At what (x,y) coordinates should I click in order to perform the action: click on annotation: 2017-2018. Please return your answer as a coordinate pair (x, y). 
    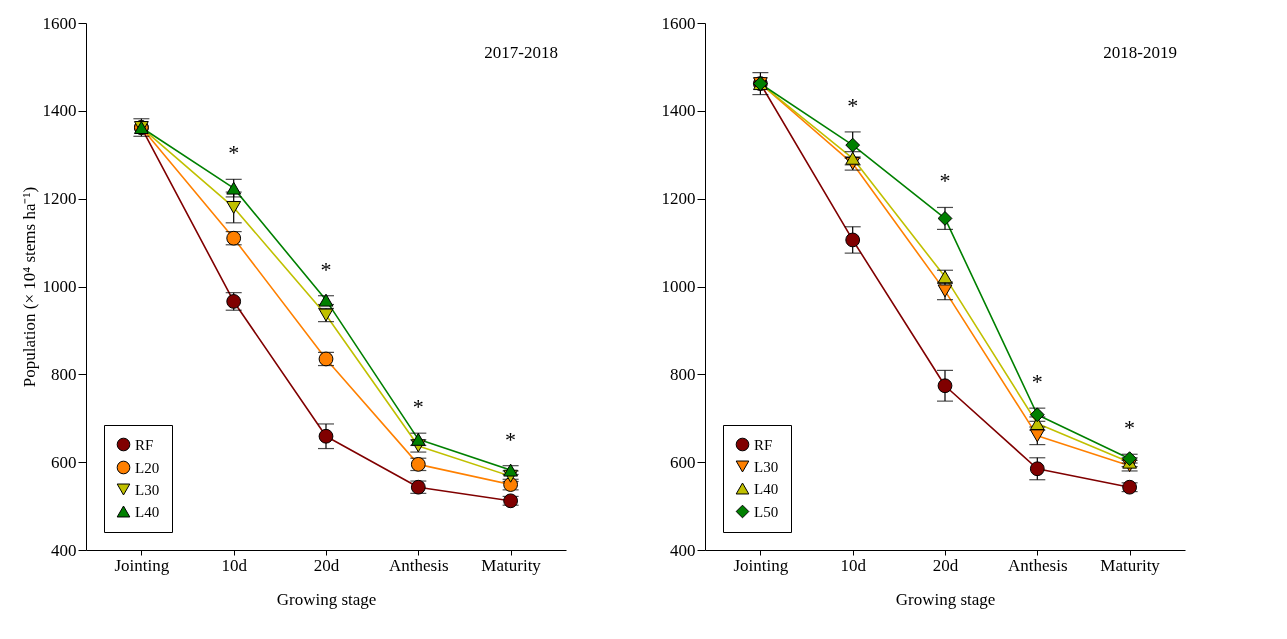
    Looking at the image, I should click on (521, 52).